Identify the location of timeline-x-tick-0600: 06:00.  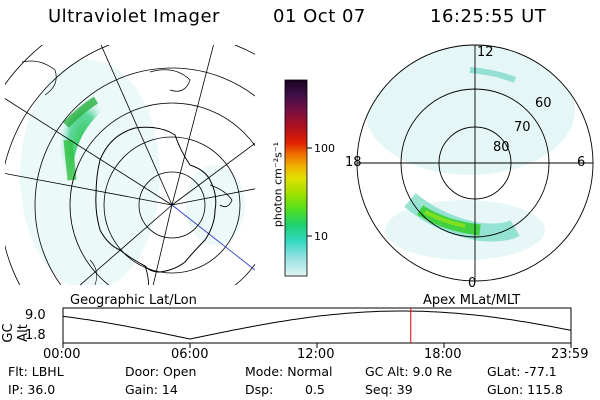
(190, 354).